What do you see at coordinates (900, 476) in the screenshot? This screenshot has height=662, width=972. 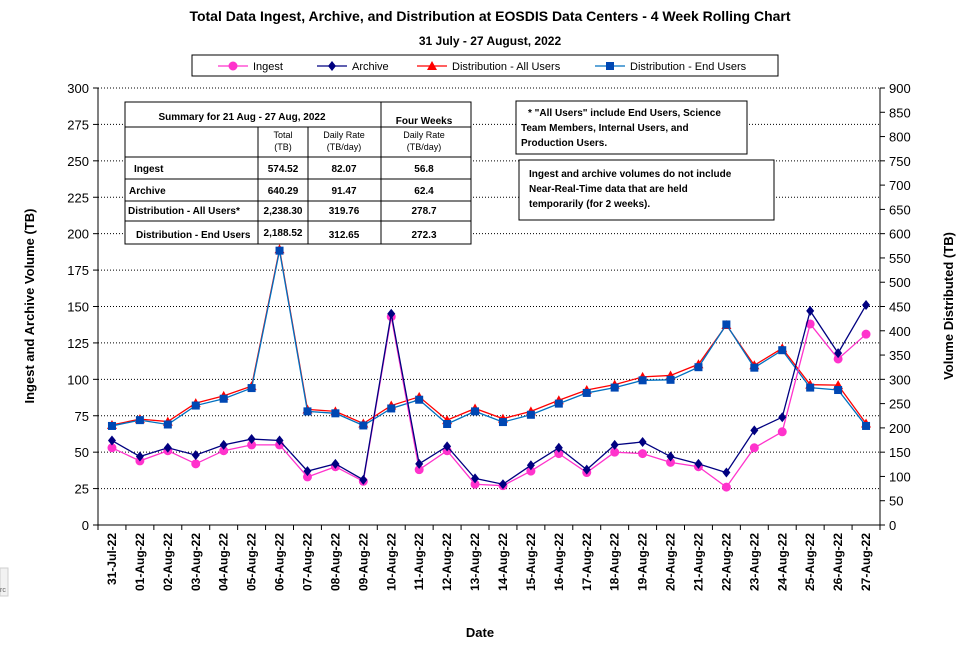 I see `y-tick-label-right: 100` at bounding box center [900, 476].